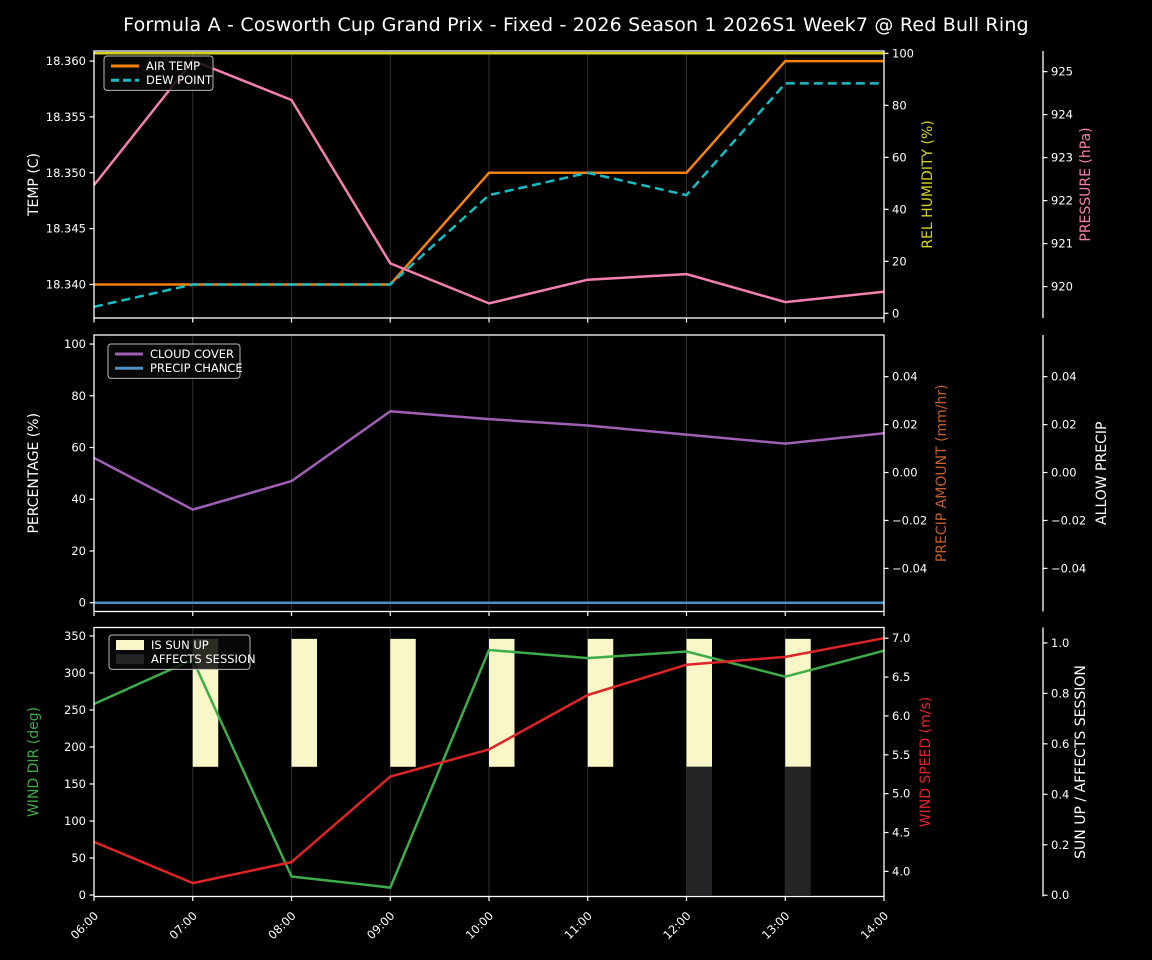 This screenshot has width=1152, height=960. What do you see at coordinates (775, 925) in the screenshot?
I see `x-tick-label: 13:00` at bounding box center [775, 925].